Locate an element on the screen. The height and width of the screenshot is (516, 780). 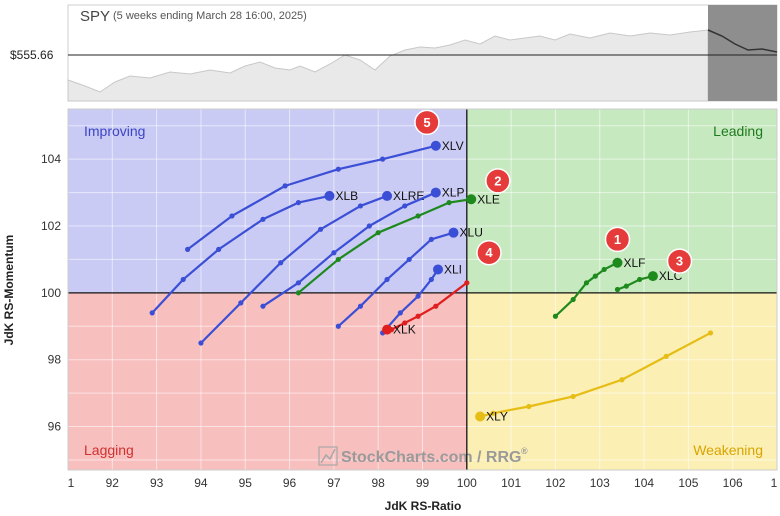
x-axis-title: JdK RS-Ratio is located at coordinates (423, 506).